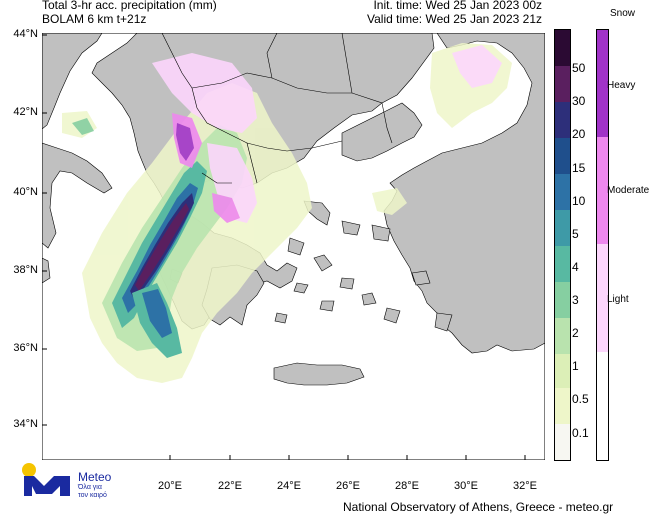 This screenshot has height=516, width=650. I want to click on lon-label: 28°E, so click(407, 486).